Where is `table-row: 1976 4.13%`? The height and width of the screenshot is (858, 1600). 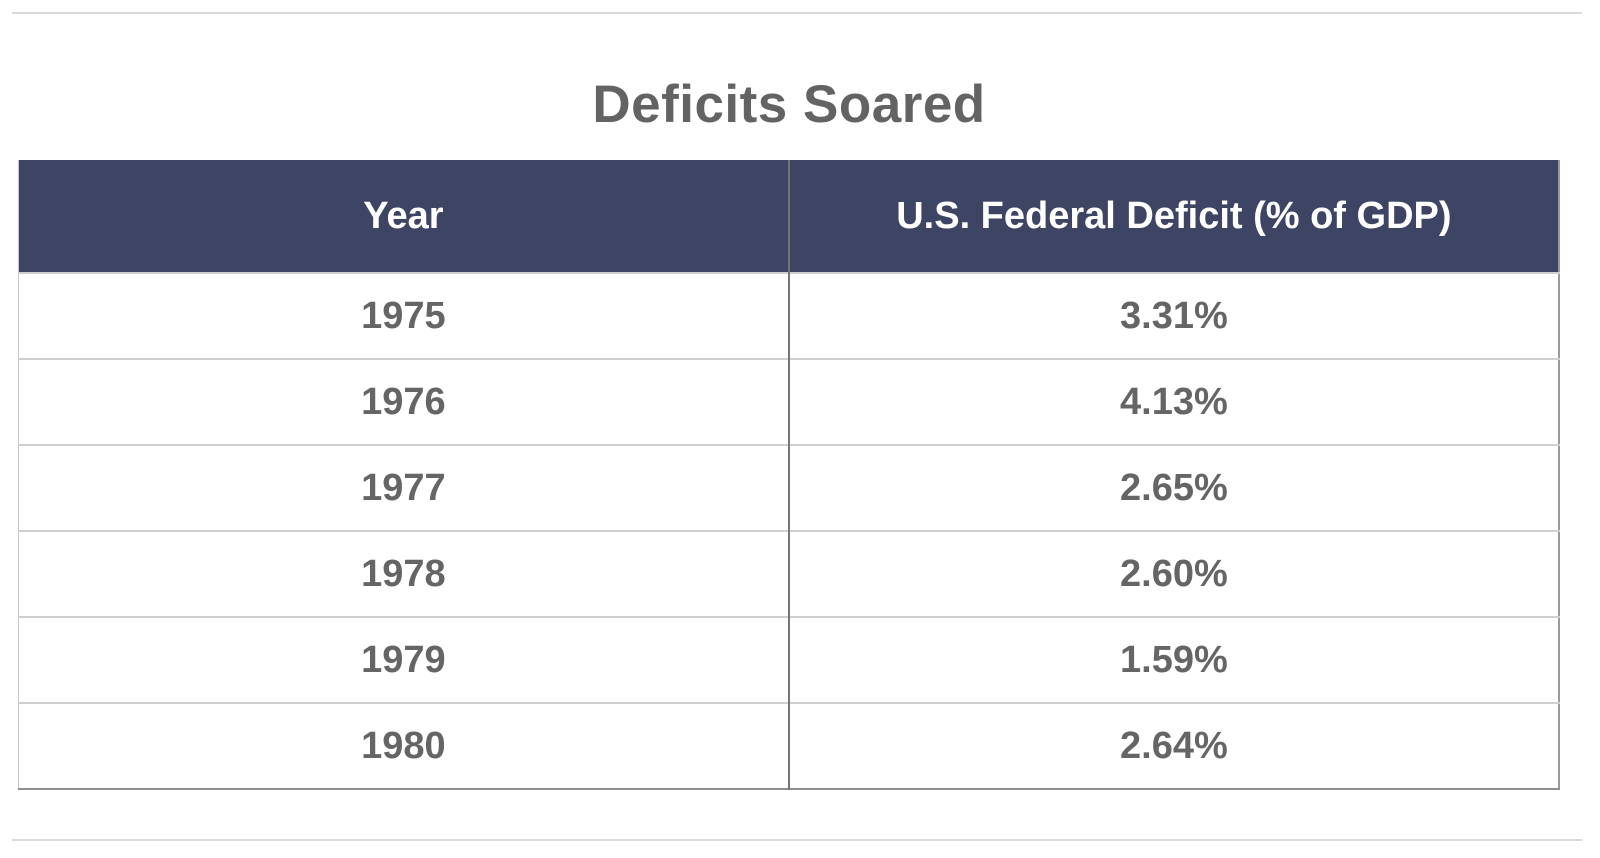
table-row: 1976 4.13% is located at coordinates (788, 401).